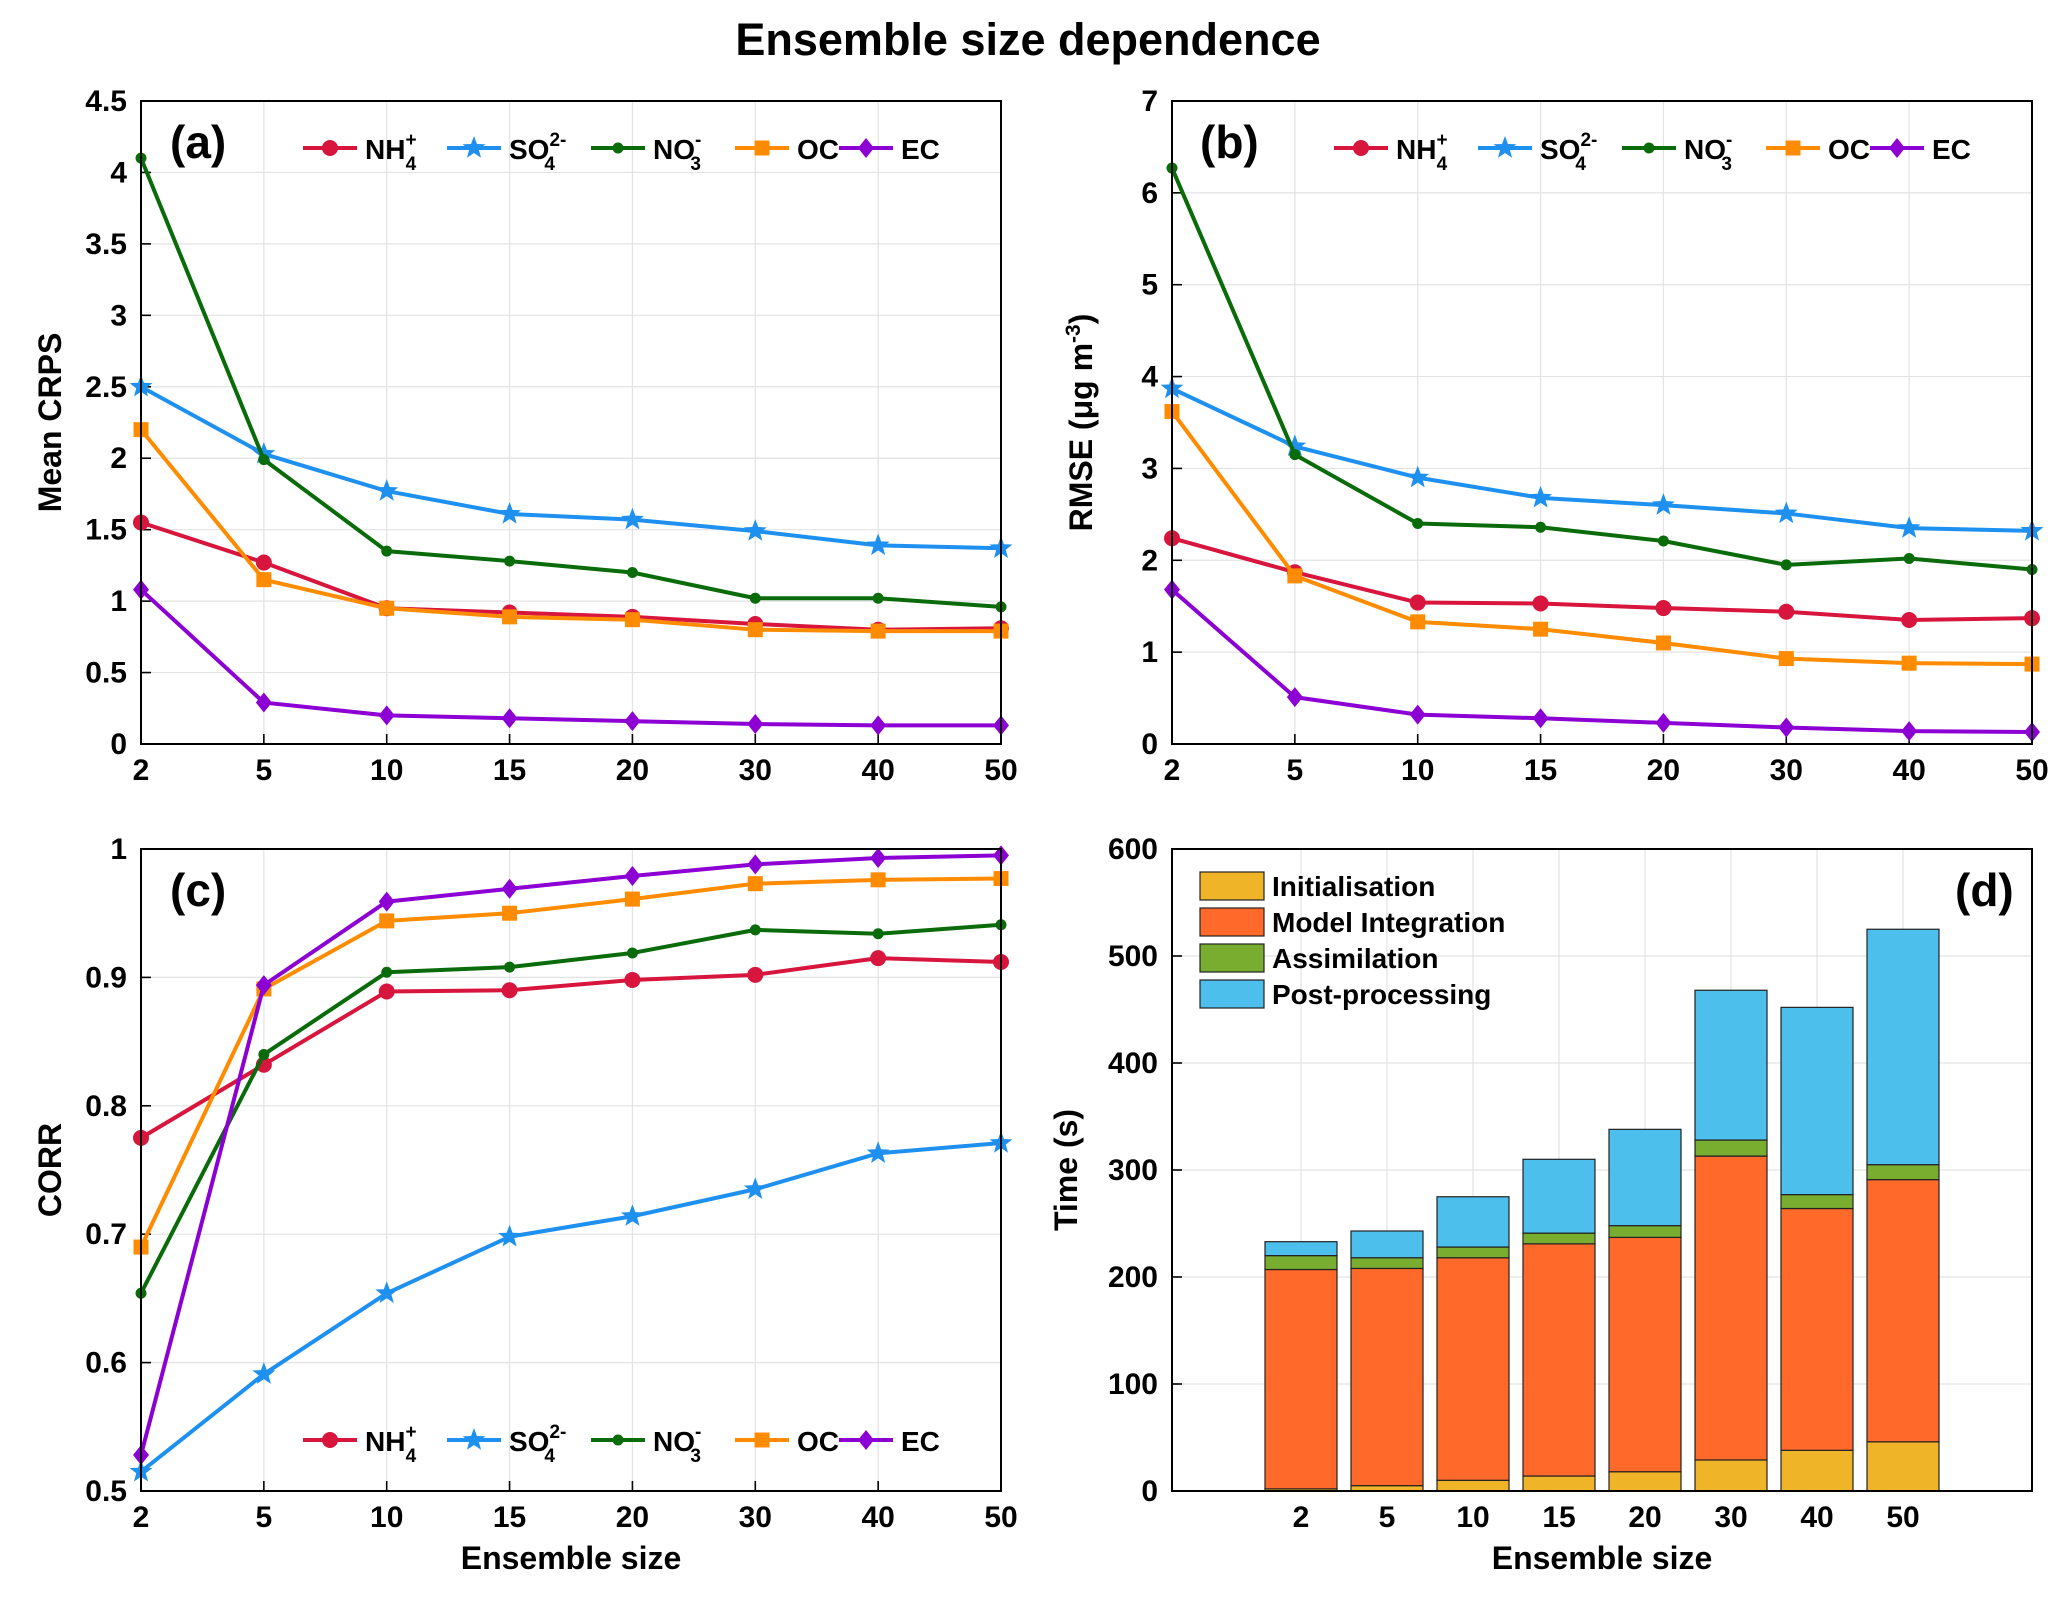  What do you see at coordinates (1730, 1517) in the screenshot?
I see `x-tick-label: 30` at bounding box center [1730, 1517].